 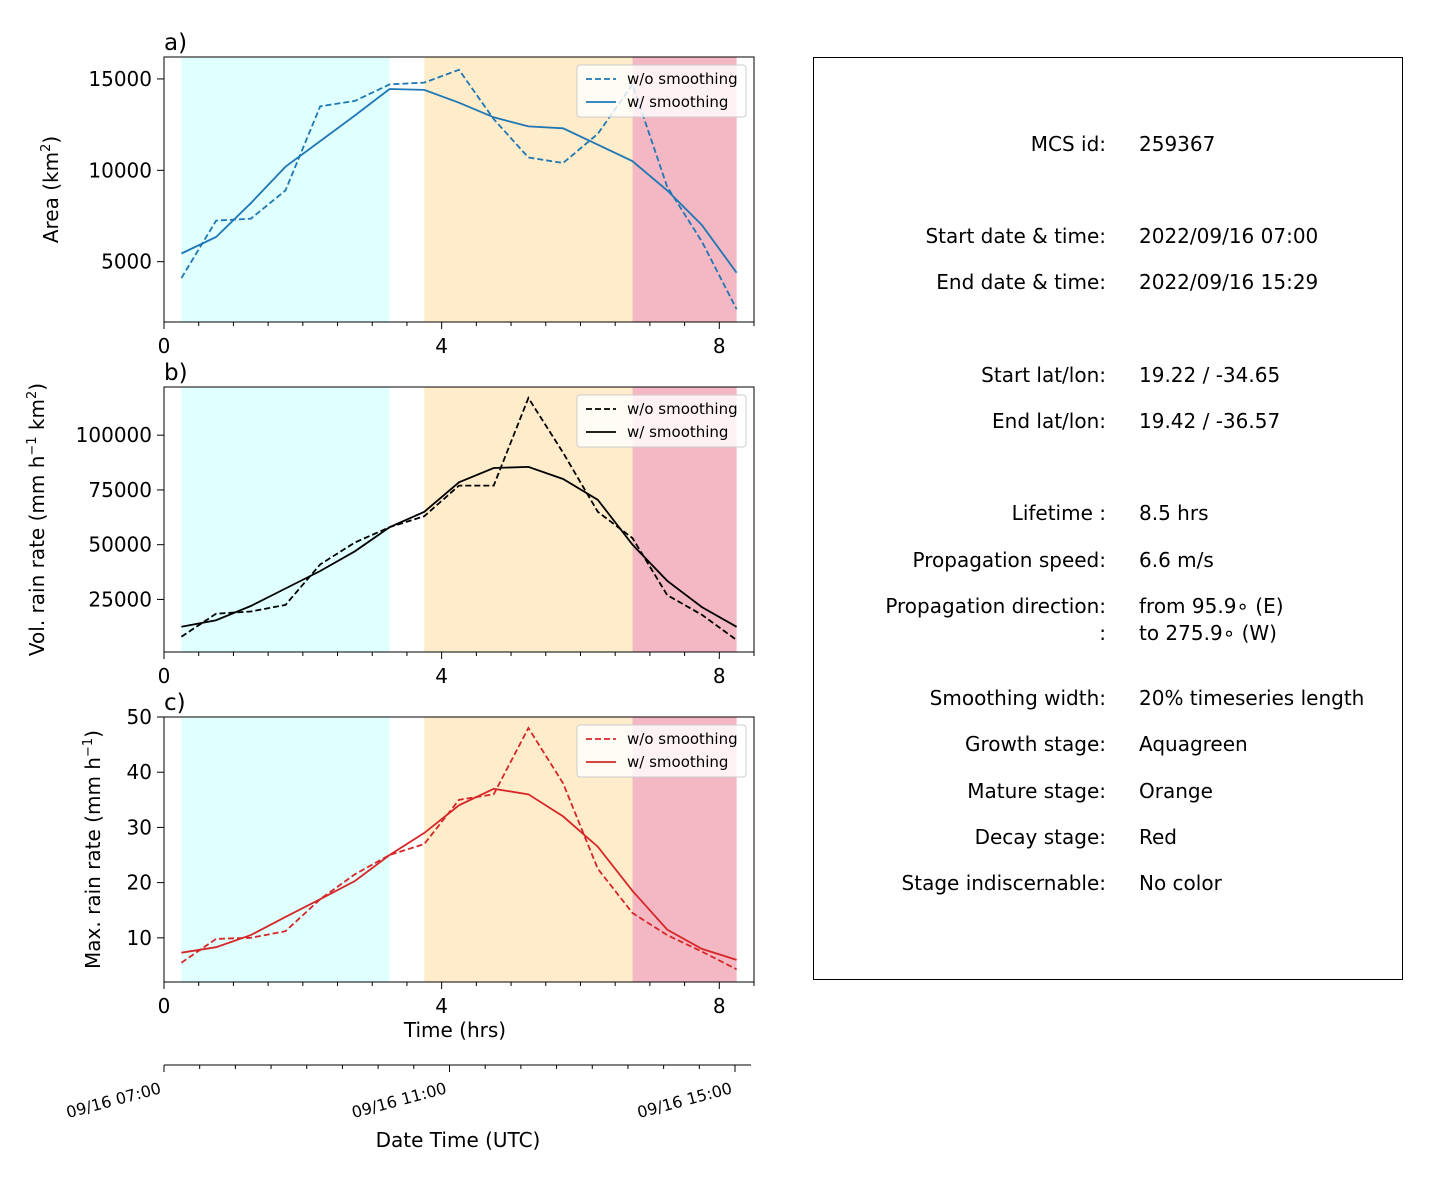 I want to click on panel-label: a), so click(x=175, y=43).